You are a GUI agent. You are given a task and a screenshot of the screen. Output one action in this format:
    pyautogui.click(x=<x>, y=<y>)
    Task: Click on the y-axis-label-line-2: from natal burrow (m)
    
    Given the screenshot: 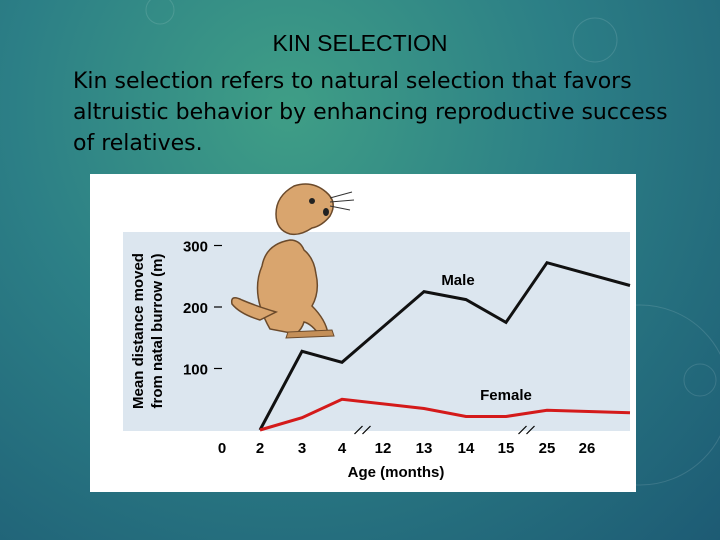 What is the action you would take?
    pyautogui.click(x=157, y=330)
    